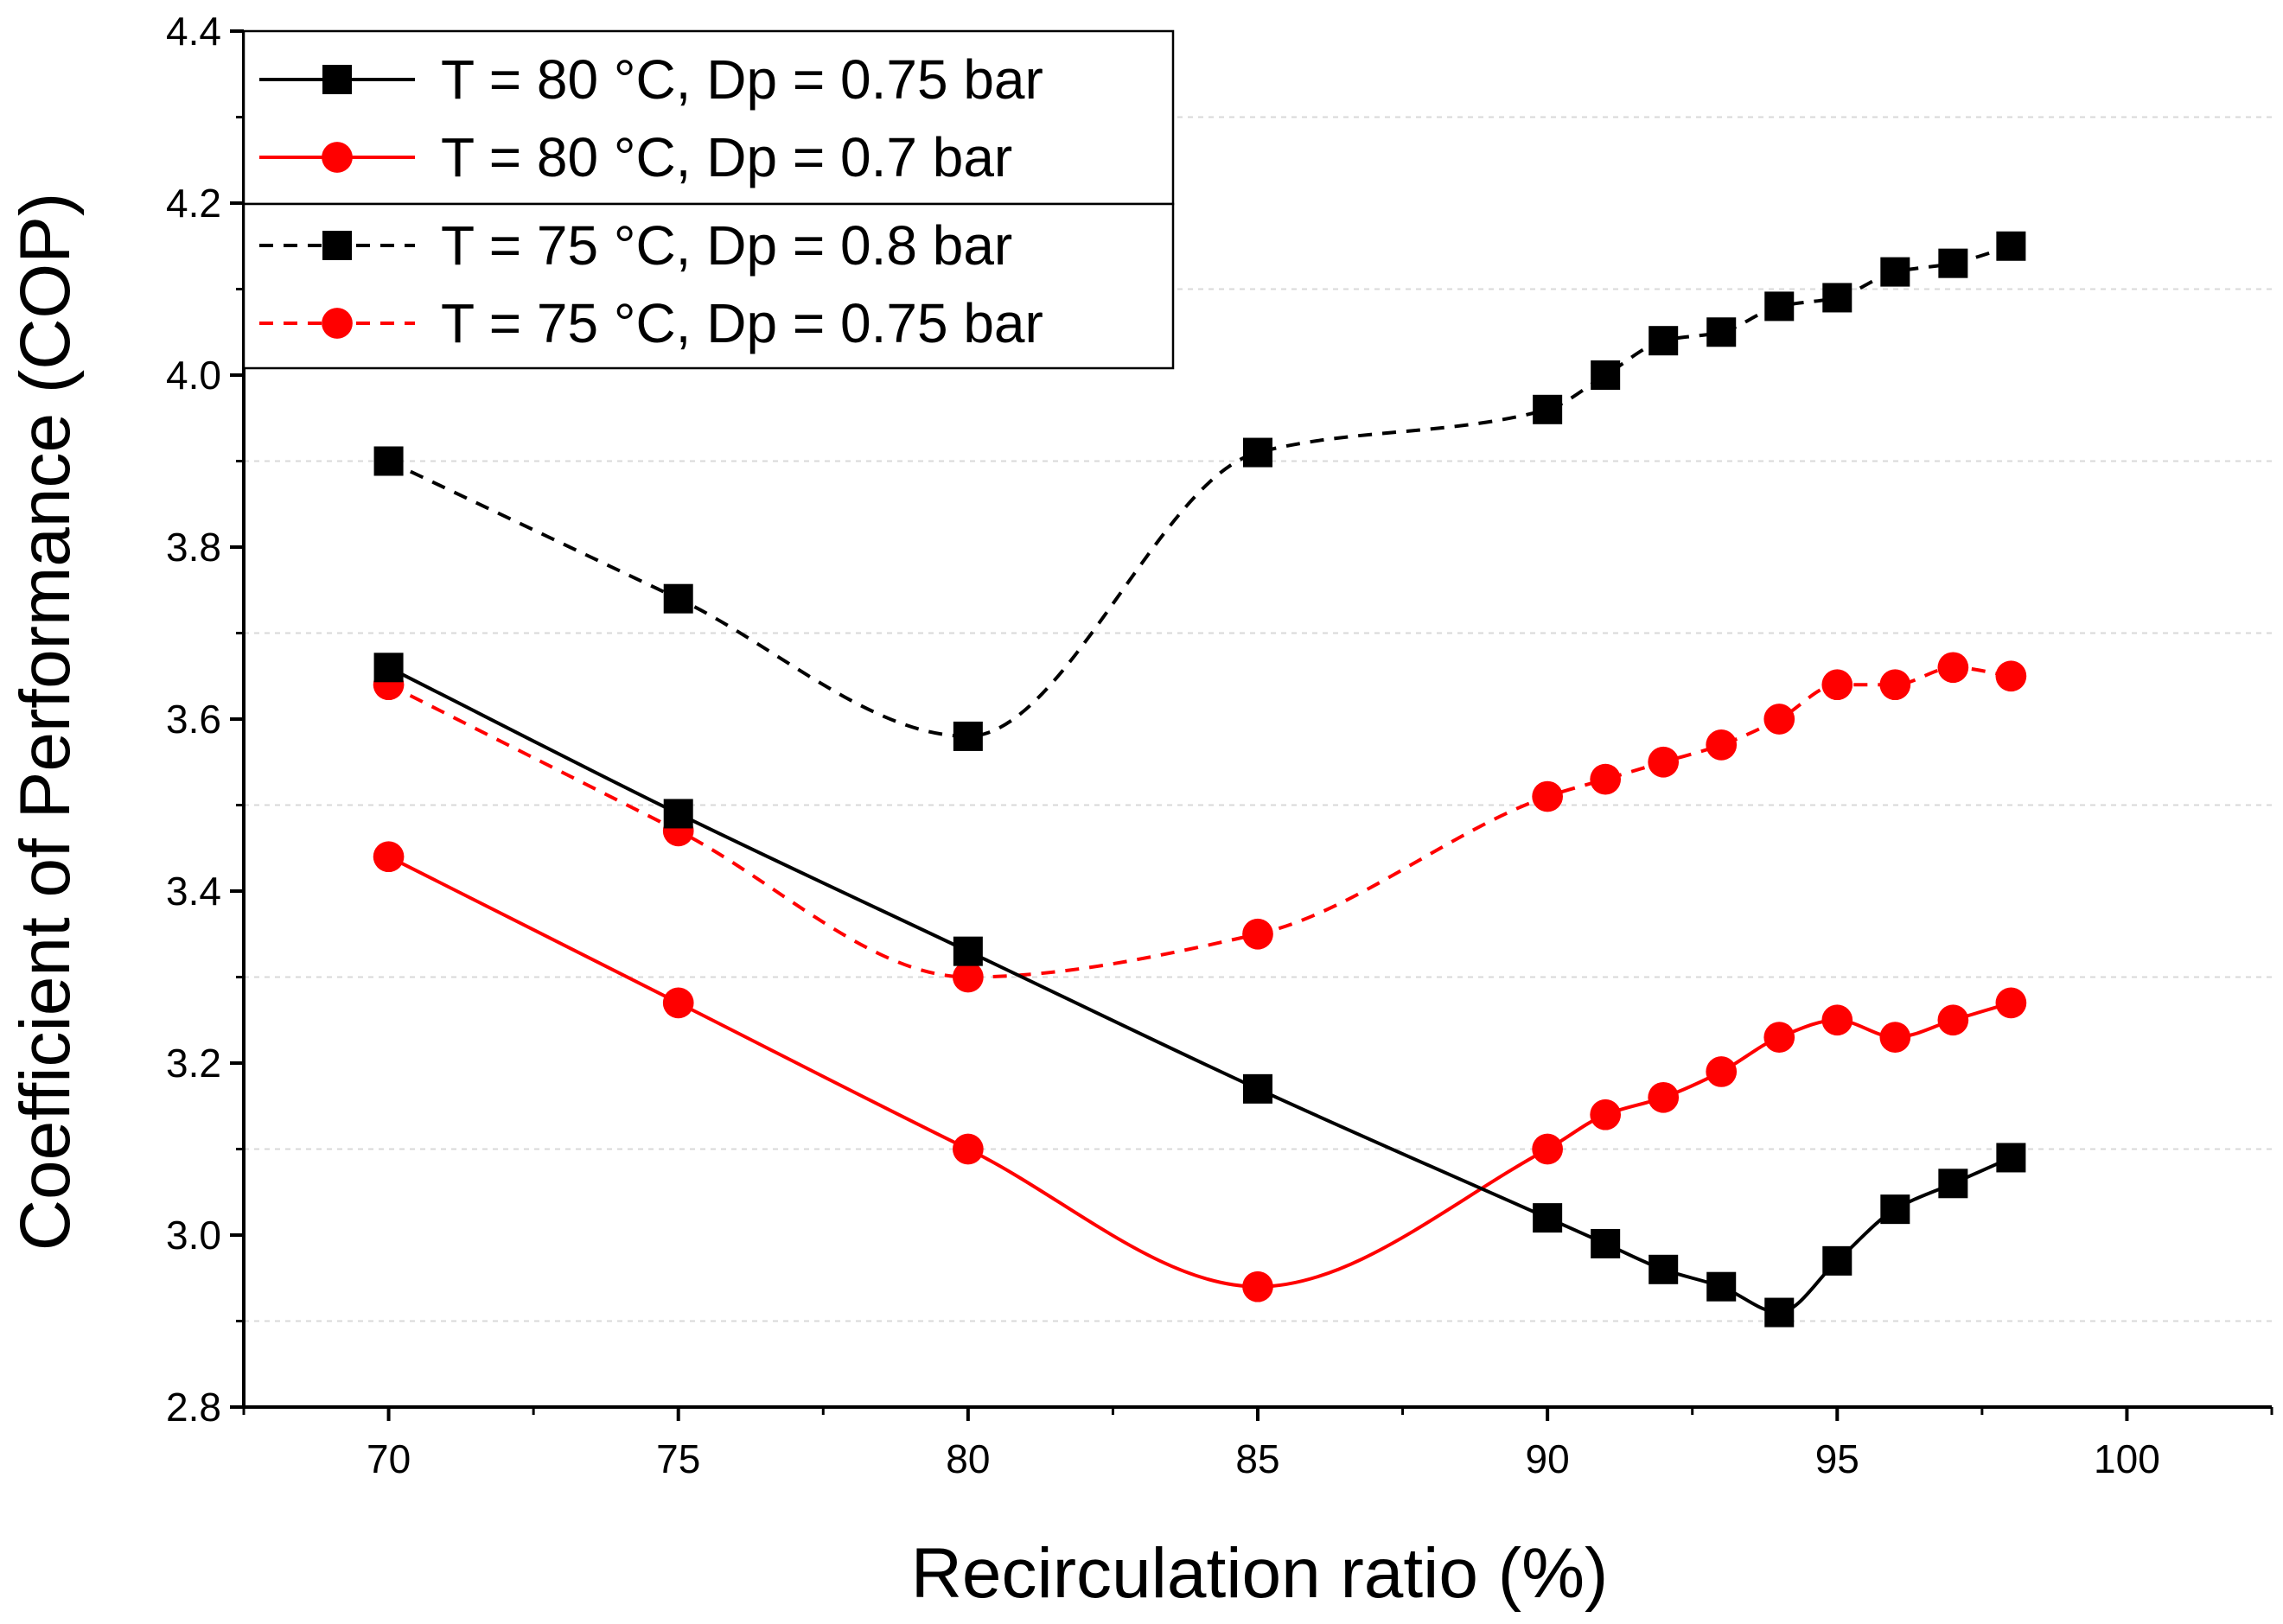  Describe the element at coordinates (194, 32) in the screenshot. I see `y-tick-label: 4.4` at that location.